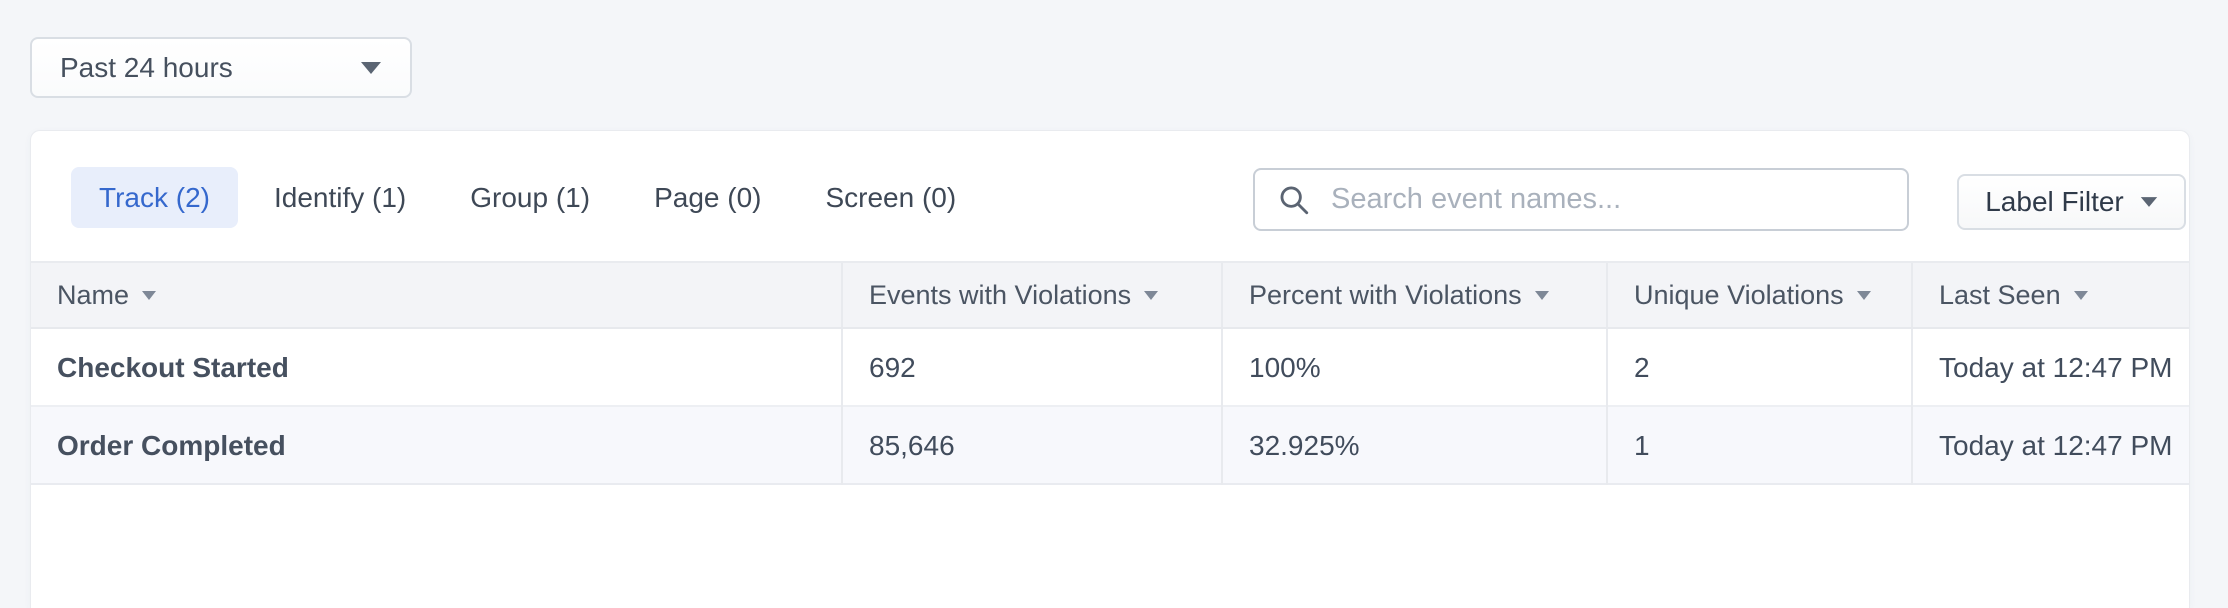 This screenshot has height=608, width=2228. Describe the element at coordinates (146, 67) in the screenshot. I see `time-range-label: Past 24 hours` at that location.